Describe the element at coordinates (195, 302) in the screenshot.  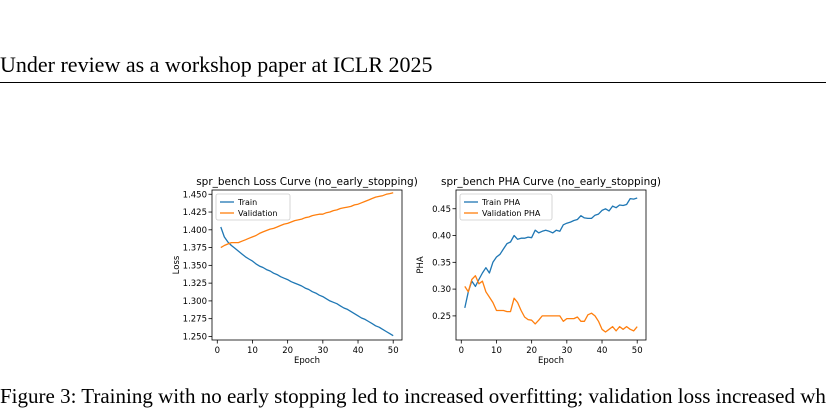
I see `y-tick-label: 1.300` at that location.